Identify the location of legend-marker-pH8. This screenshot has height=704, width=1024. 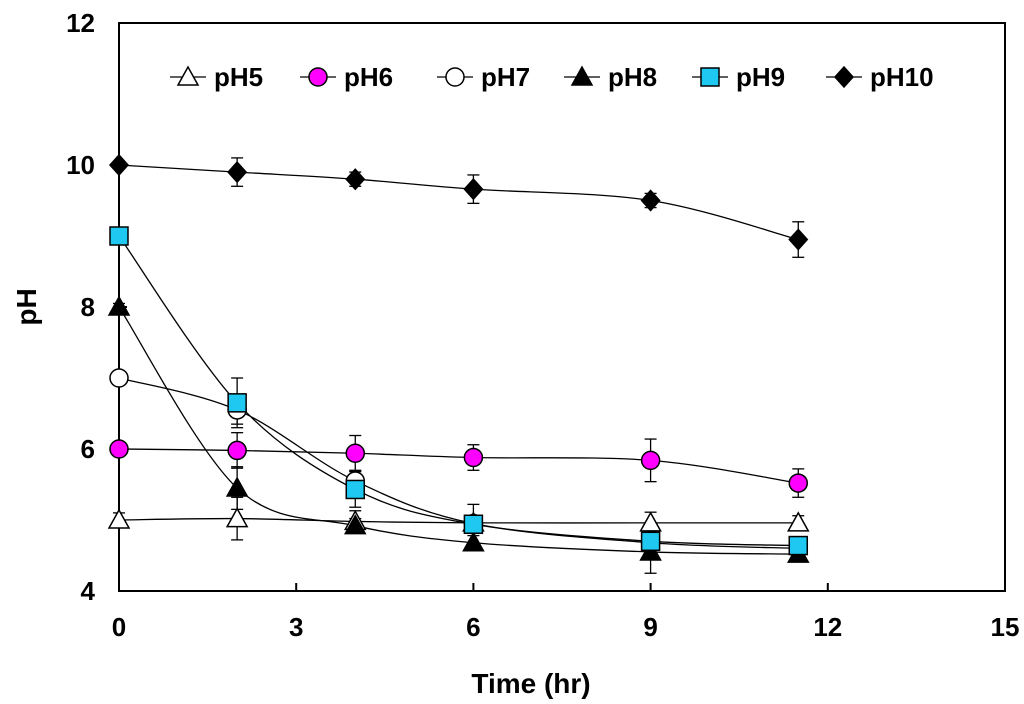
(582, 75).